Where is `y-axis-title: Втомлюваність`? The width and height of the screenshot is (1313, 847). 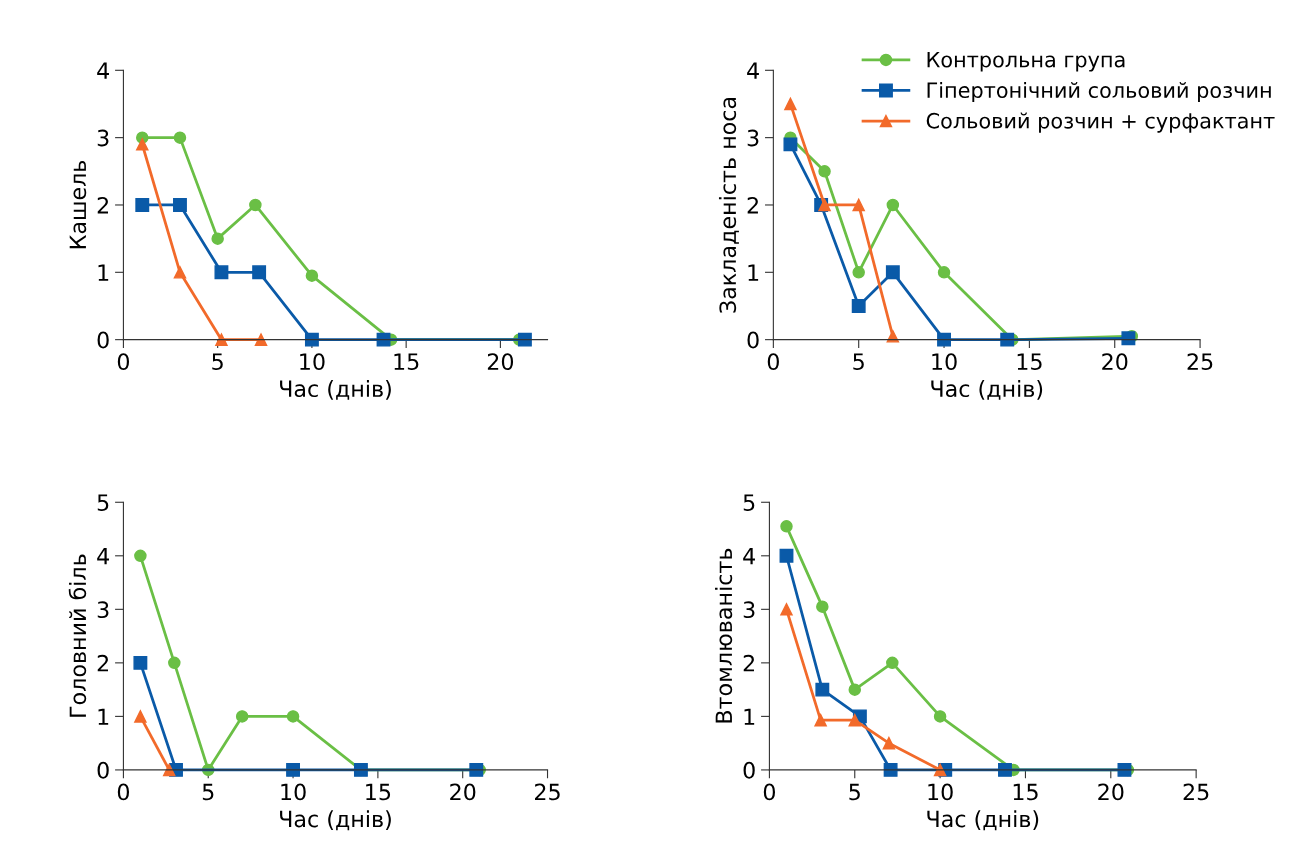
y-axis-title: Втомлюваність is located at coordinates (724, 635).